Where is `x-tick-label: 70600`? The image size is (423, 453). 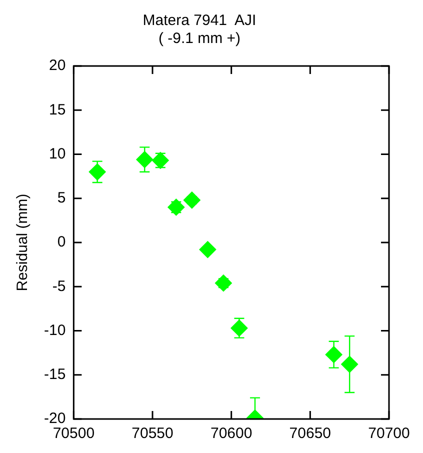 x-tick-label: 70600 is located at coordinates (231, 433).